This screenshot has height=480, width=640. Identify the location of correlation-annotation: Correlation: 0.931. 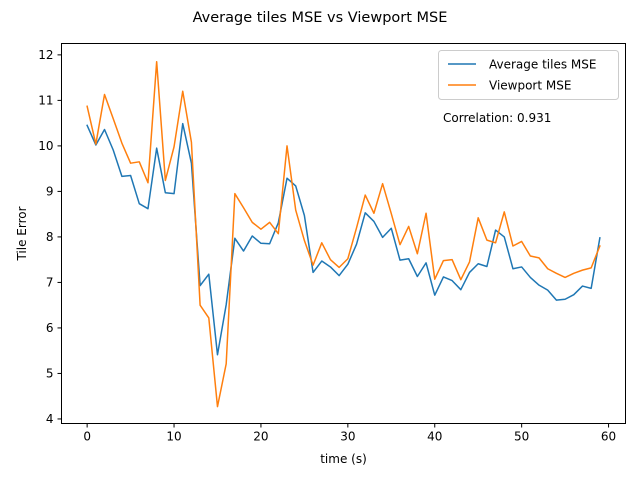
(497, 118).